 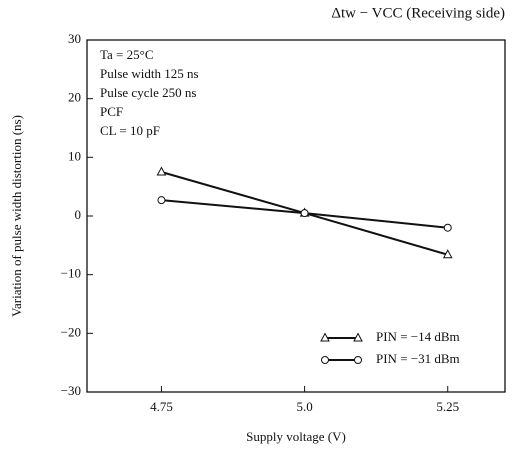 I want to click on annotation: Ta = 25°C, so click(x=127, y=54).